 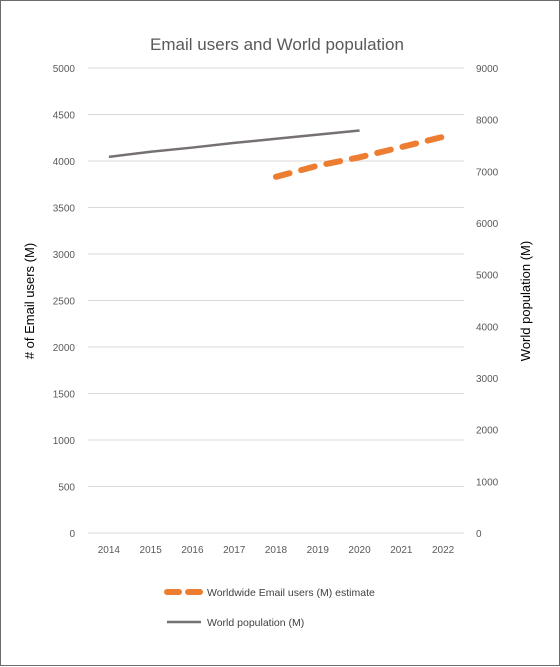 What do you see at coordinates (64, 209) in the screenshot?
I see `left-tick-label: 3500` at bounding box center [64, 209].